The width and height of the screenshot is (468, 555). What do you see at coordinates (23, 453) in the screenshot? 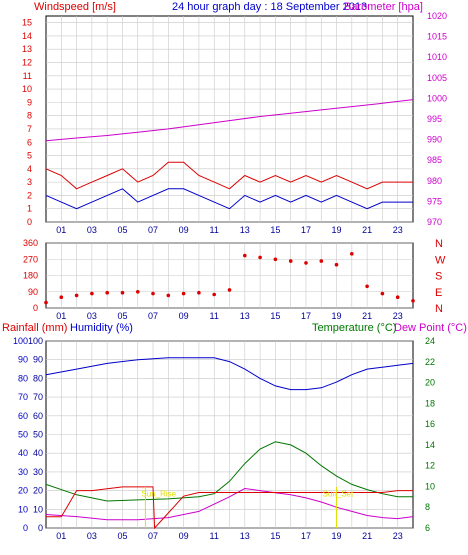
I see `rainfall-tick-label: 40` at bounding box center [23, 453].